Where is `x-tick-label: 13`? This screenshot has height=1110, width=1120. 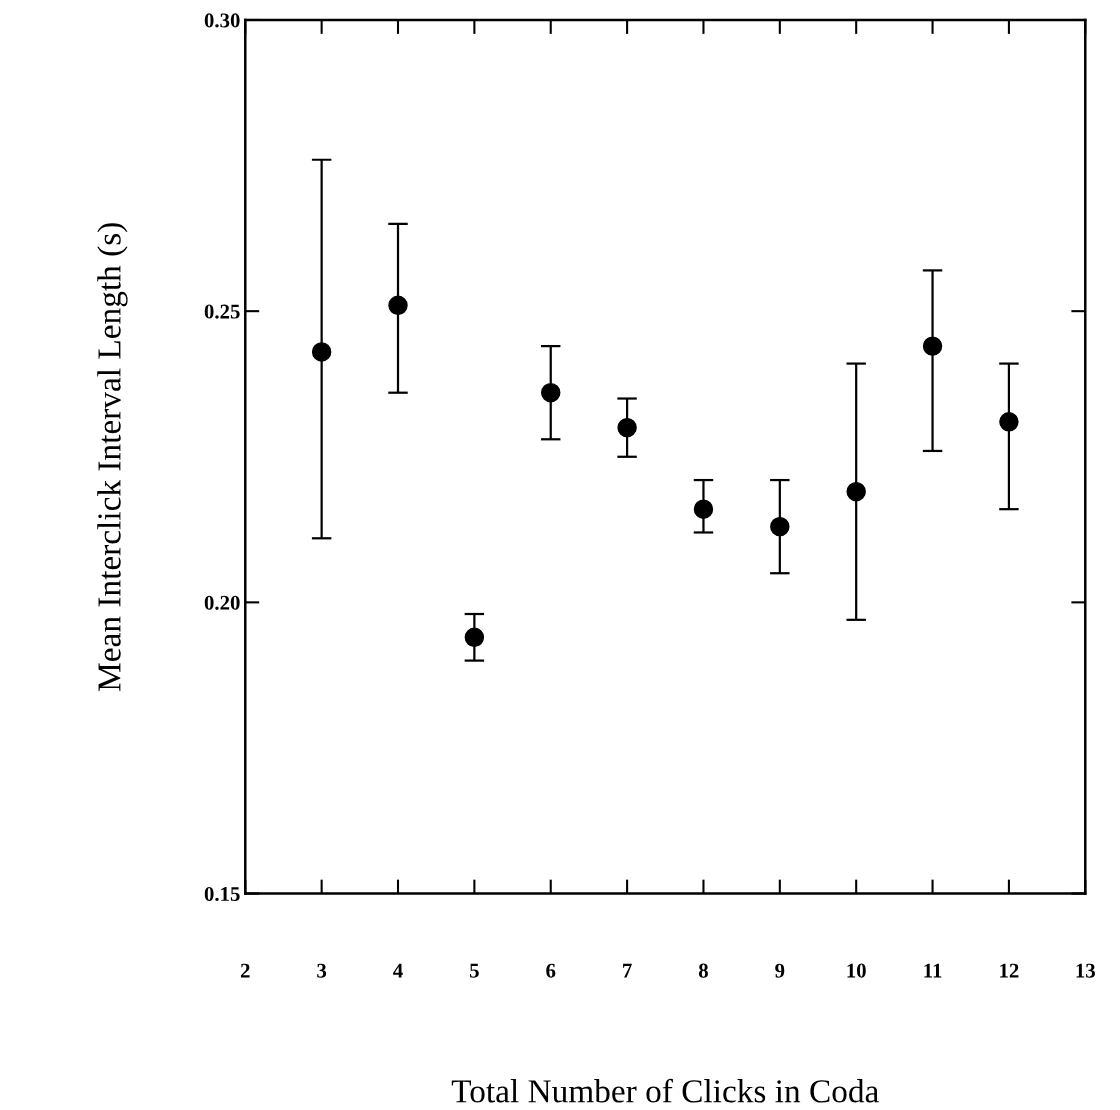 x-tick-label: 13 is located at coordinates (1085, 970).